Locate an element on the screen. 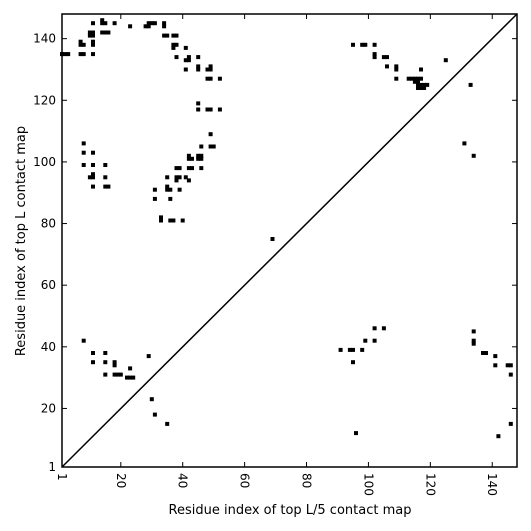 The image size is (531, 531). x-tick-label: 40 is located at coordinates (183, 480).